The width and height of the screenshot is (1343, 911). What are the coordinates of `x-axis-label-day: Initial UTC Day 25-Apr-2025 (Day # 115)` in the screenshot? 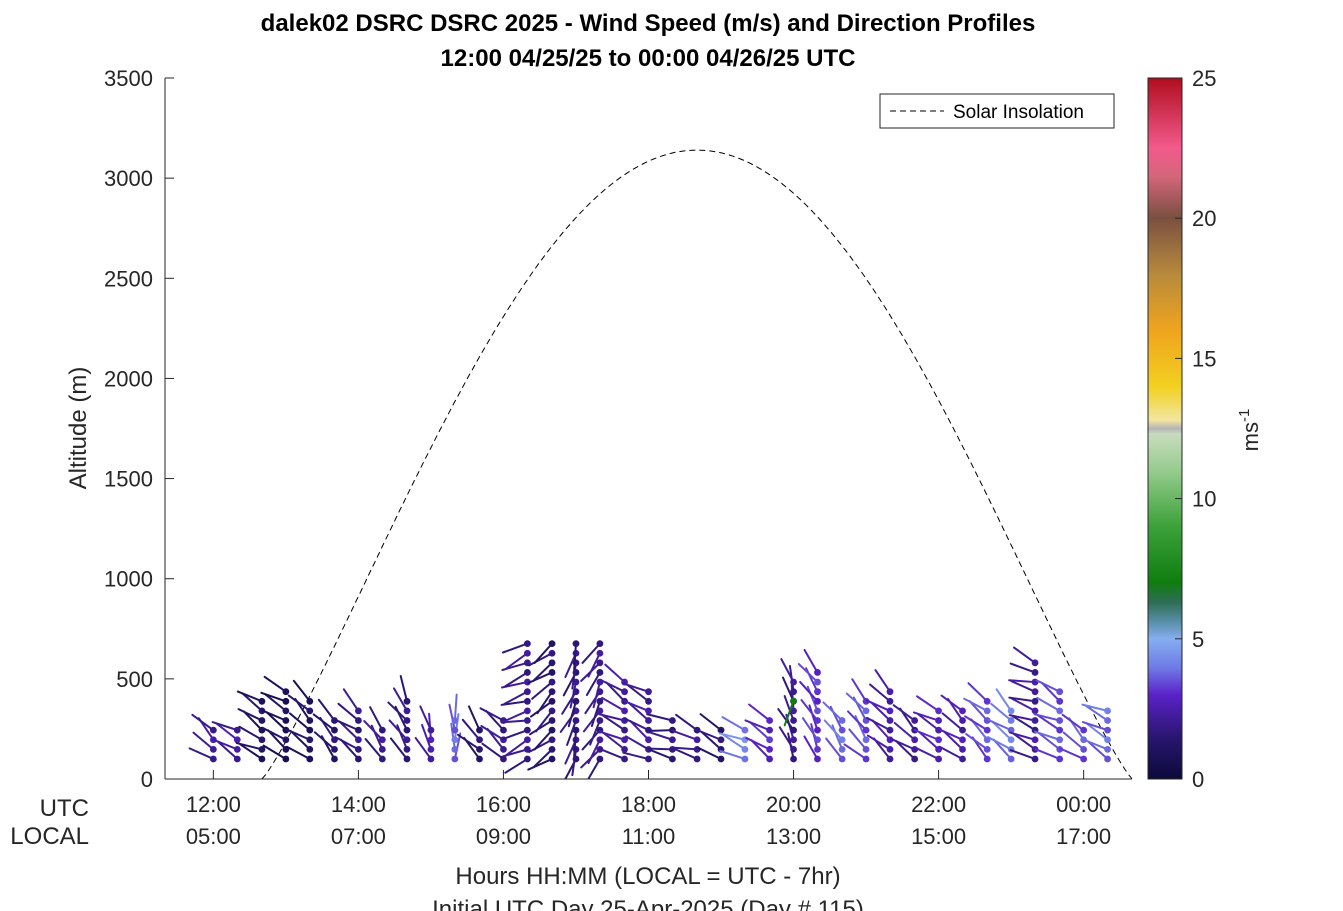 It's located at (648, 903).